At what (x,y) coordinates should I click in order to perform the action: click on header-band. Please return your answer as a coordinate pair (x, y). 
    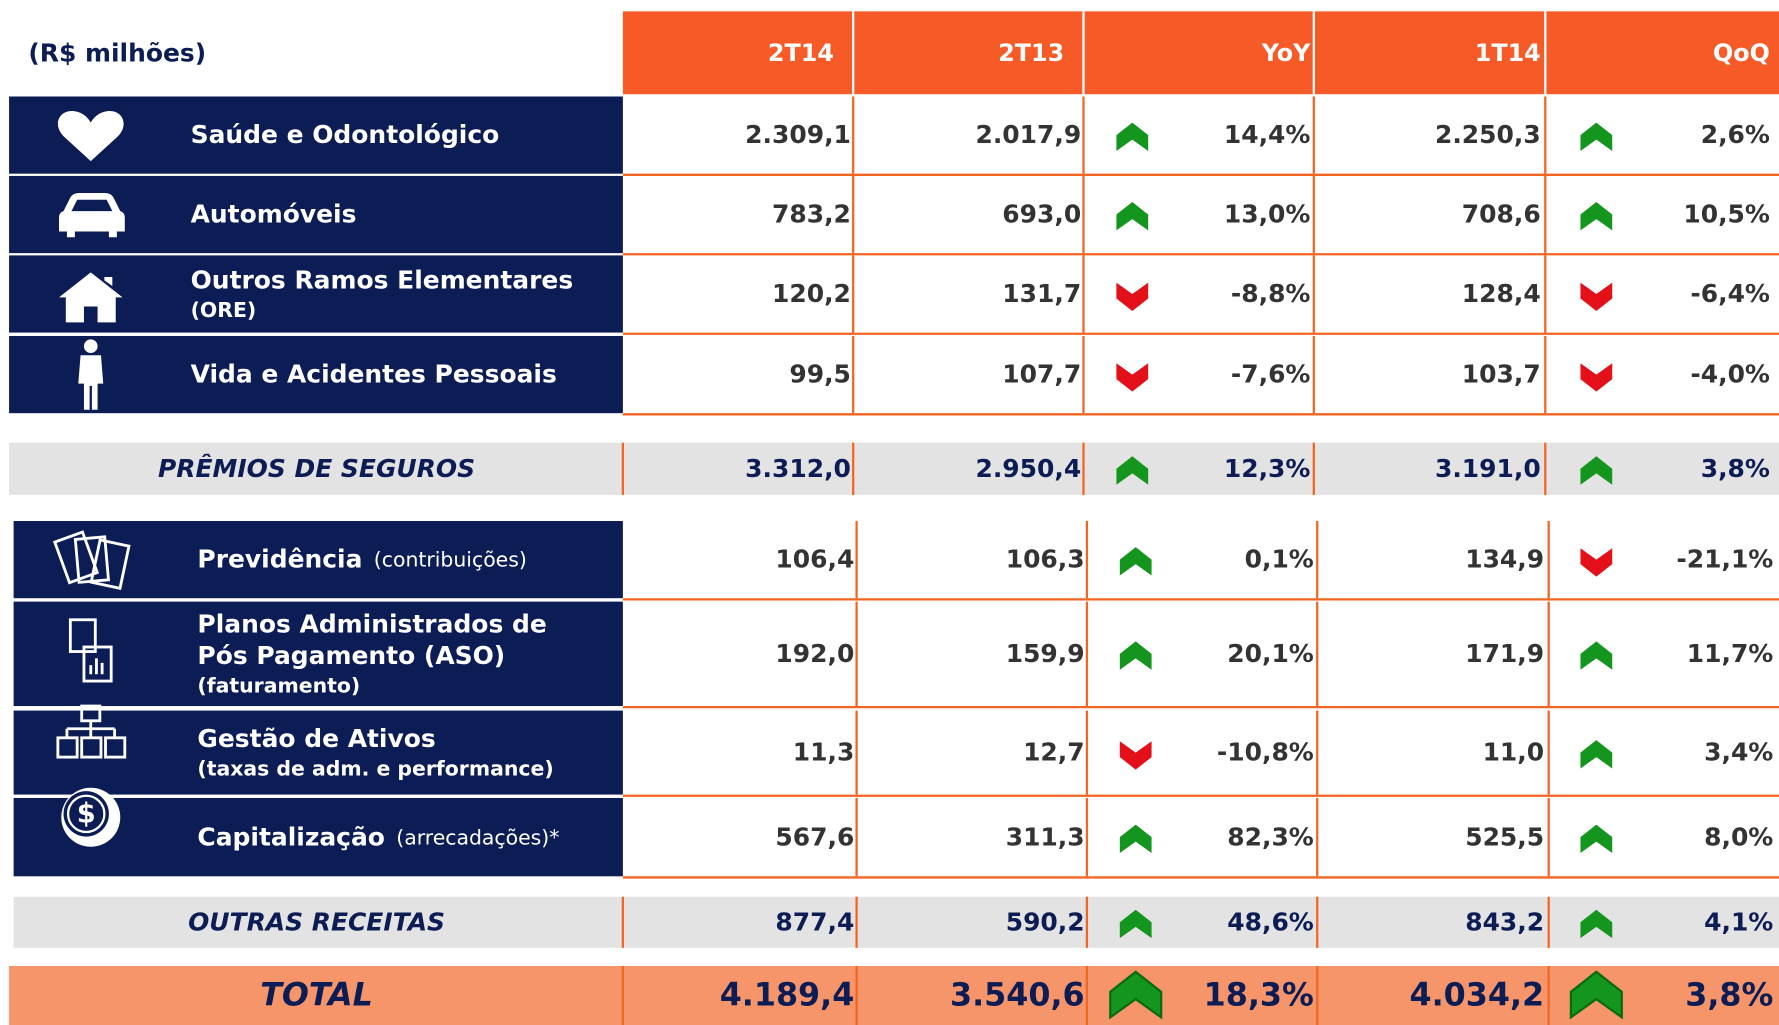
    Looking at the image, I should click on (1200, 53).